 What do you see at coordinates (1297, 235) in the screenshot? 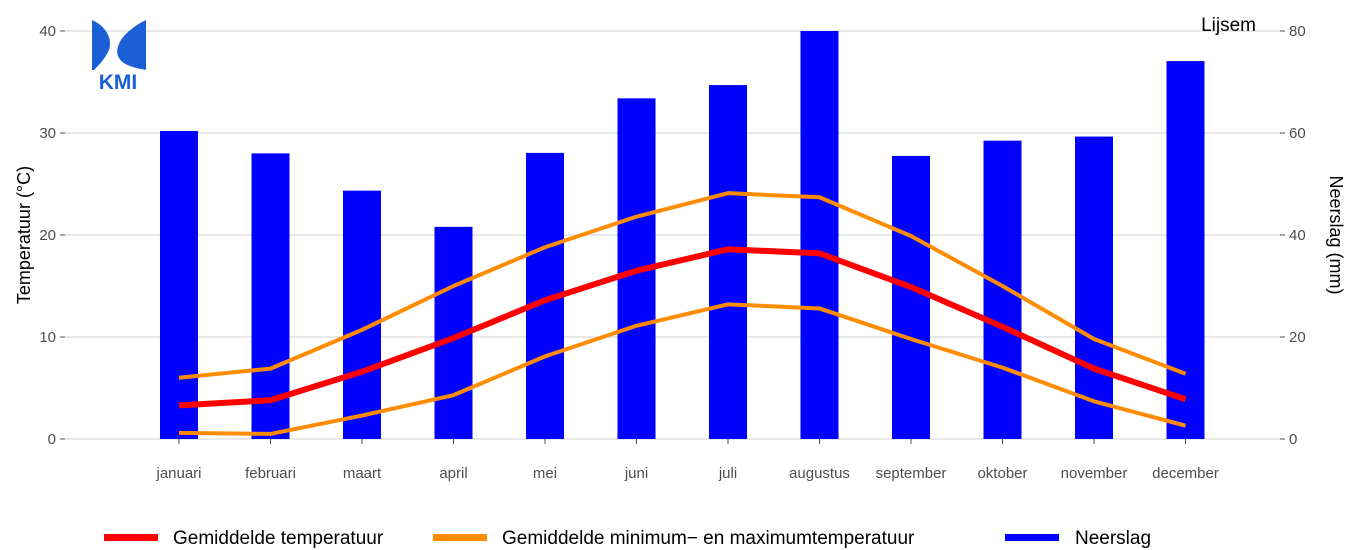
I see `y-right-tick-label: 40` at bounding box center [1297, 235].